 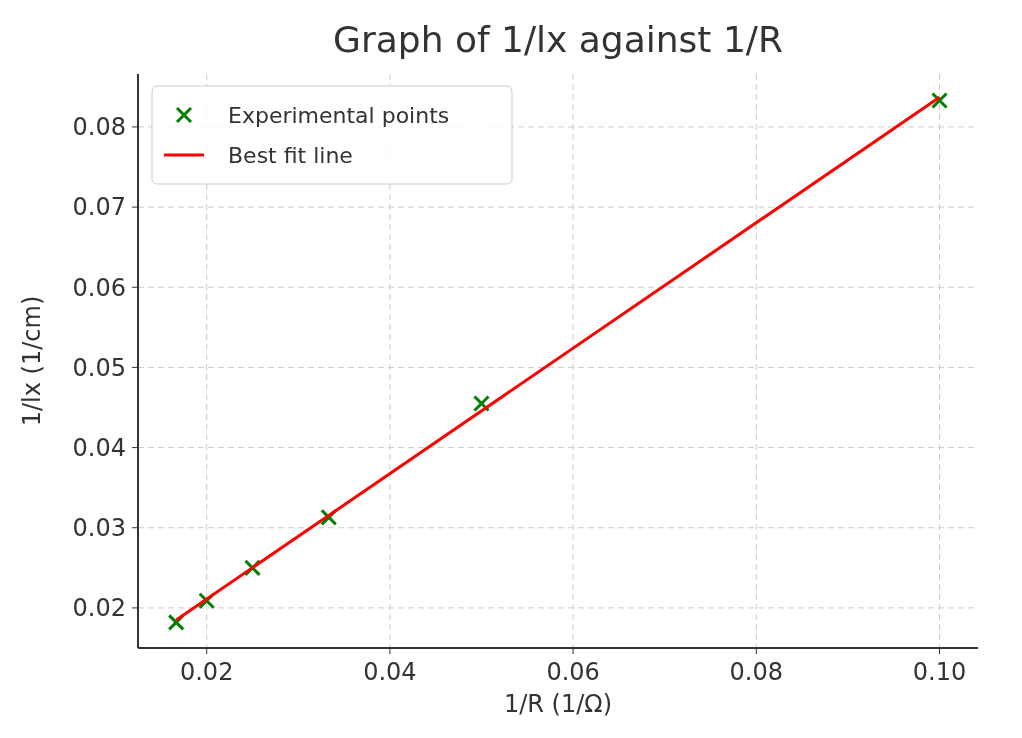 I want to click on y-tick-label: 0.04, so click(x=99, y=447).